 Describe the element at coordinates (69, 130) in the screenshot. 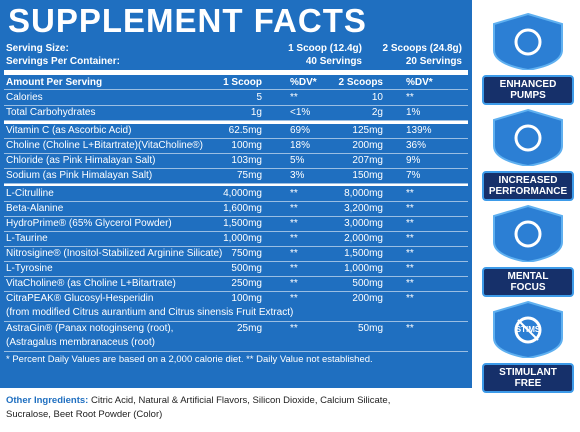

I see `nutrient-name: Vitamin C (as Ascorbic Acid)` at that location.